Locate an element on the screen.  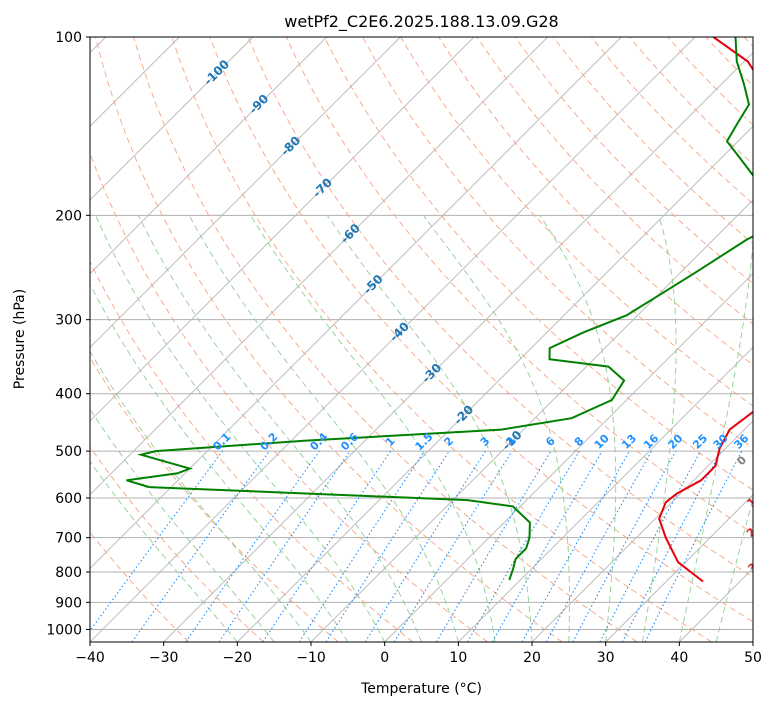
y-tick-label: 400 is located at coordinates (68, 395).